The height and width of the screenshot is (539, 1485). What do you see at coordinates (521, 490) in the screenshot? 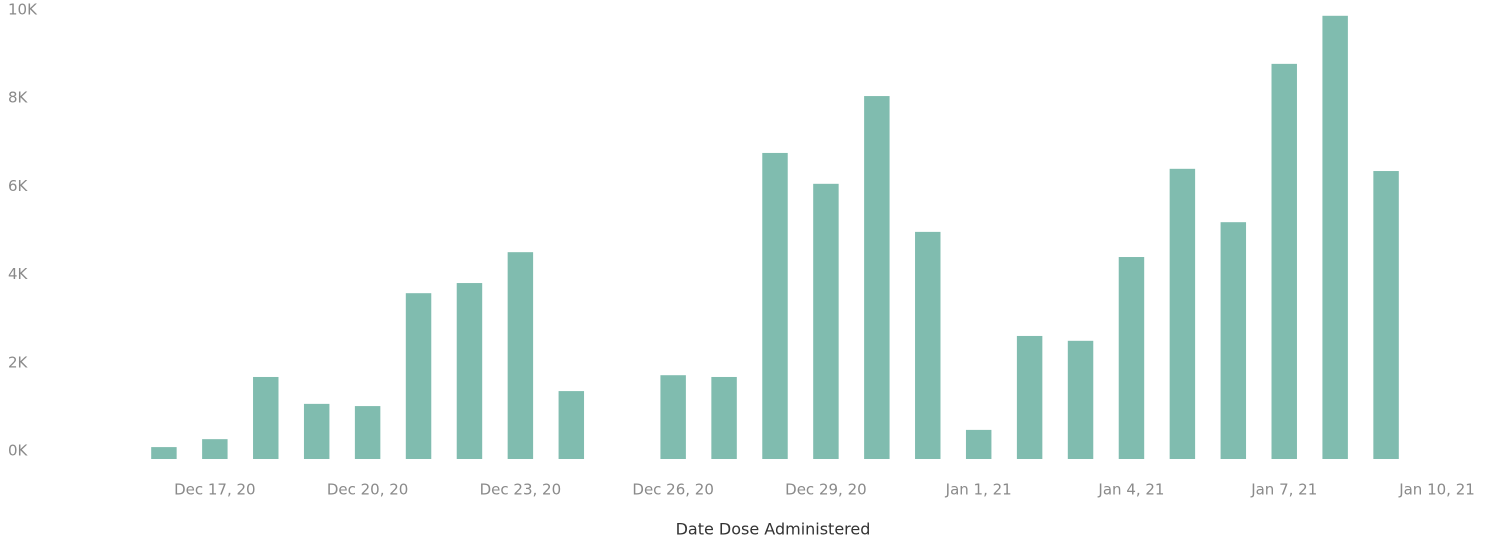
I see `x-tick-label: Dec 23, 20` at bounding box center [521, 490].